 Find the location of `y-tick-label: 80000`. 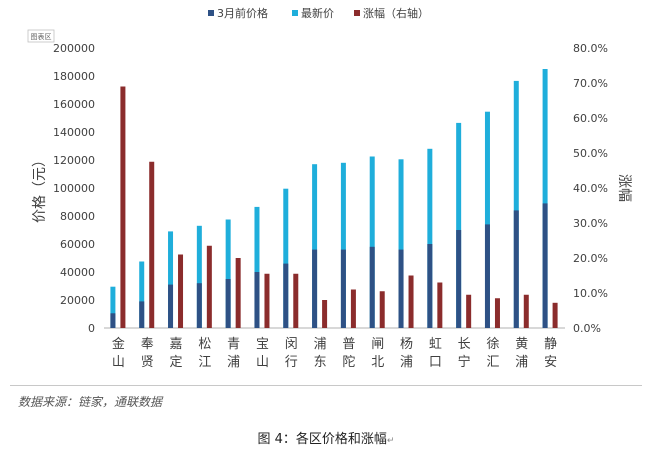

y-tick-label: 80000 is located at coordinates (77, 216).